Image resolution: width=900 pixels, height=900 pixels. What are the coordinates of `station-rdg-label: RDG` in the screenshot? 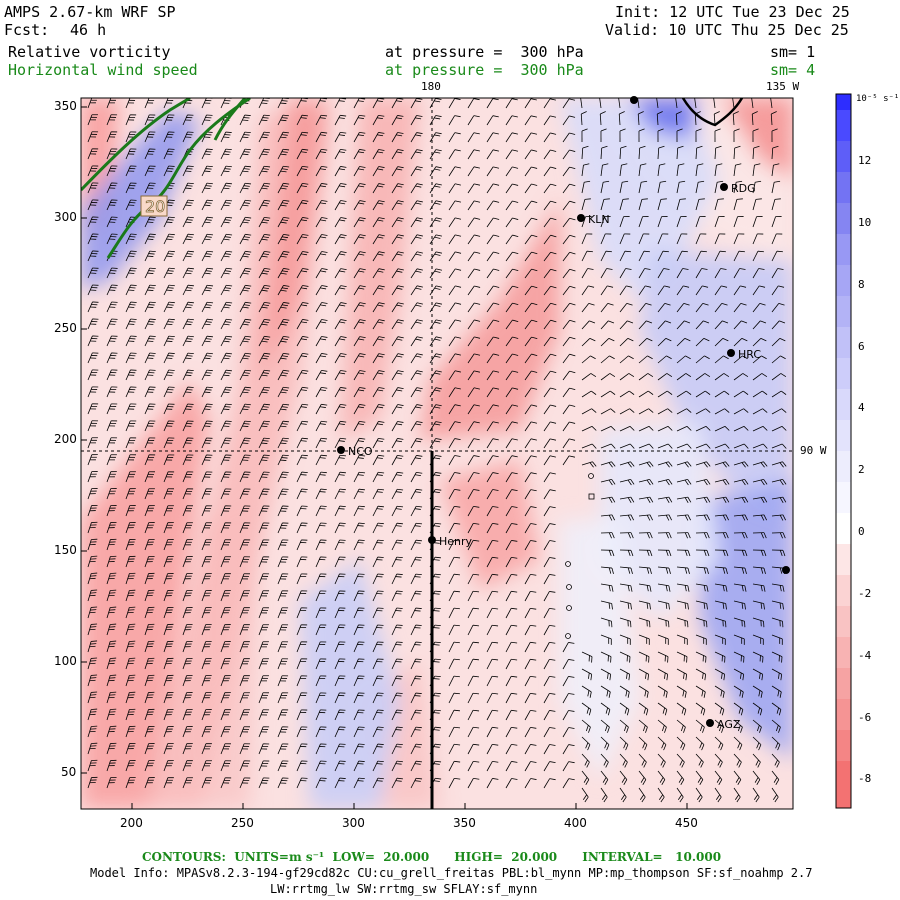 It's located at (743, 188).